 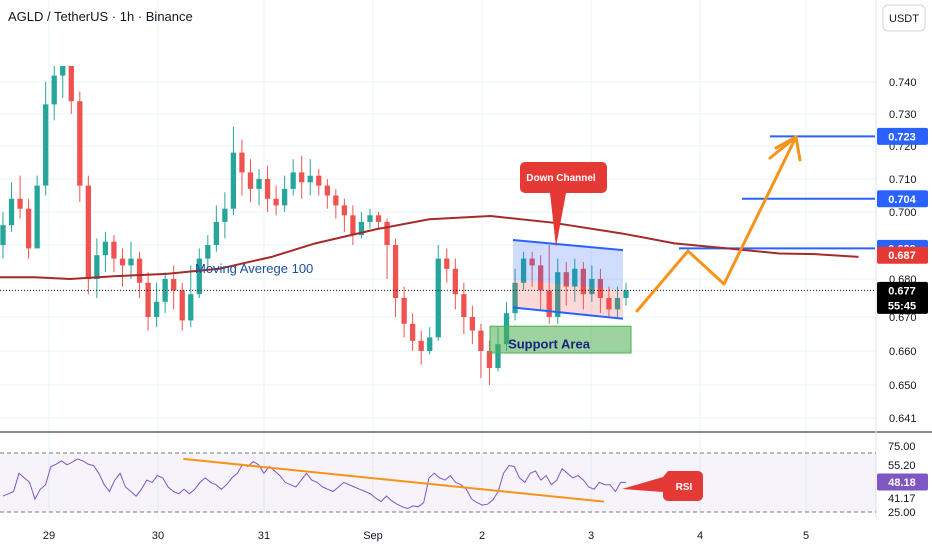 I want to click on currency-label: USDT, so click(x=904, y=19).